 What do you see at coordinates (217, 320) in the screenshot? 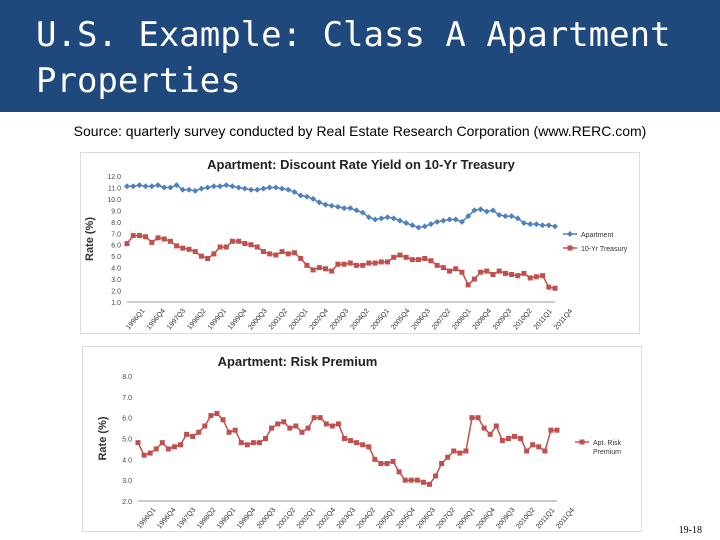
I see `x-tick-label: 1999Q1` at bounding box center [217, 320].